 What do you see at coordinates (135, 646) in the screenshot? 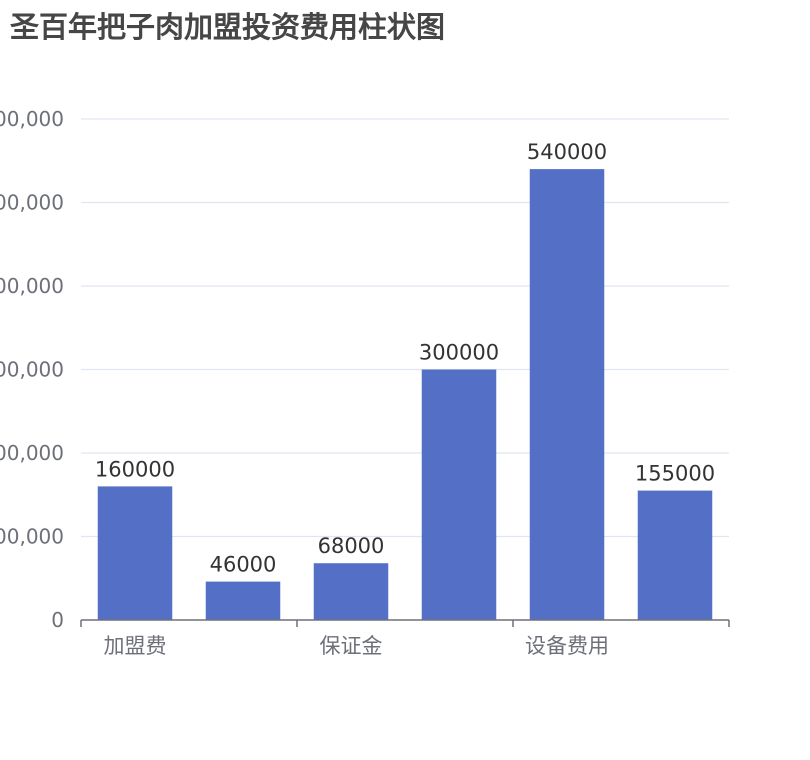
I see `x-category-label: 加盟费` at bounding box center [135, 646].